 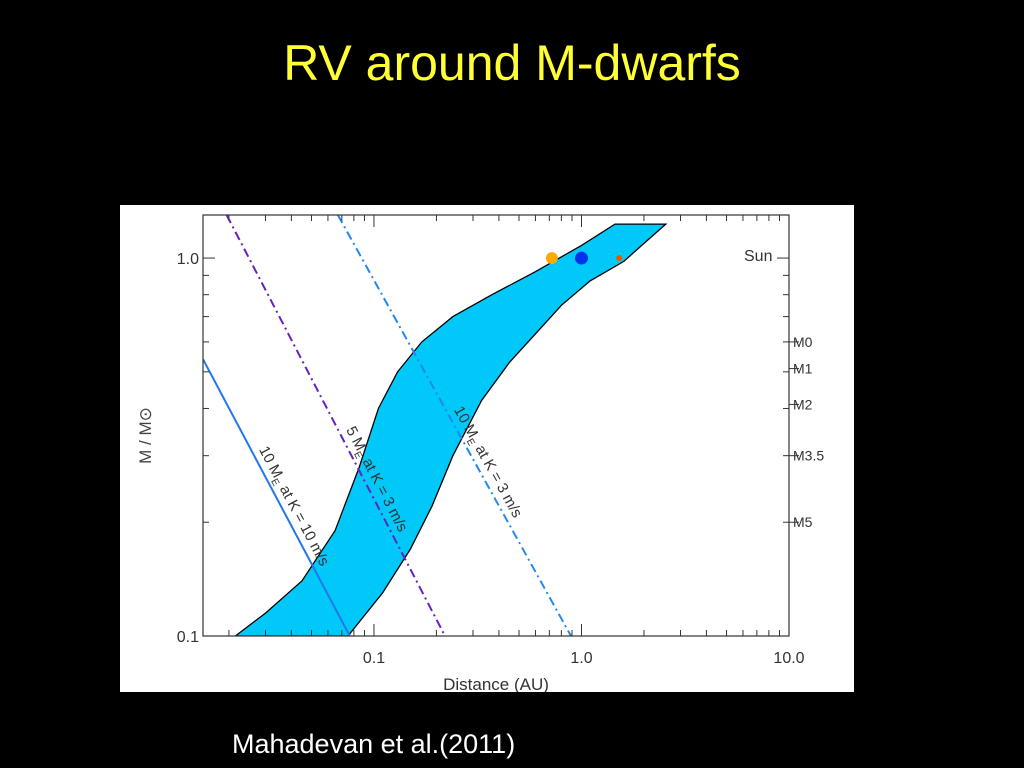 What do you see at coordinates (374, 658) in the screenshot?
I see `x-tick-label: 0.1` at bounding box center [374, 658].